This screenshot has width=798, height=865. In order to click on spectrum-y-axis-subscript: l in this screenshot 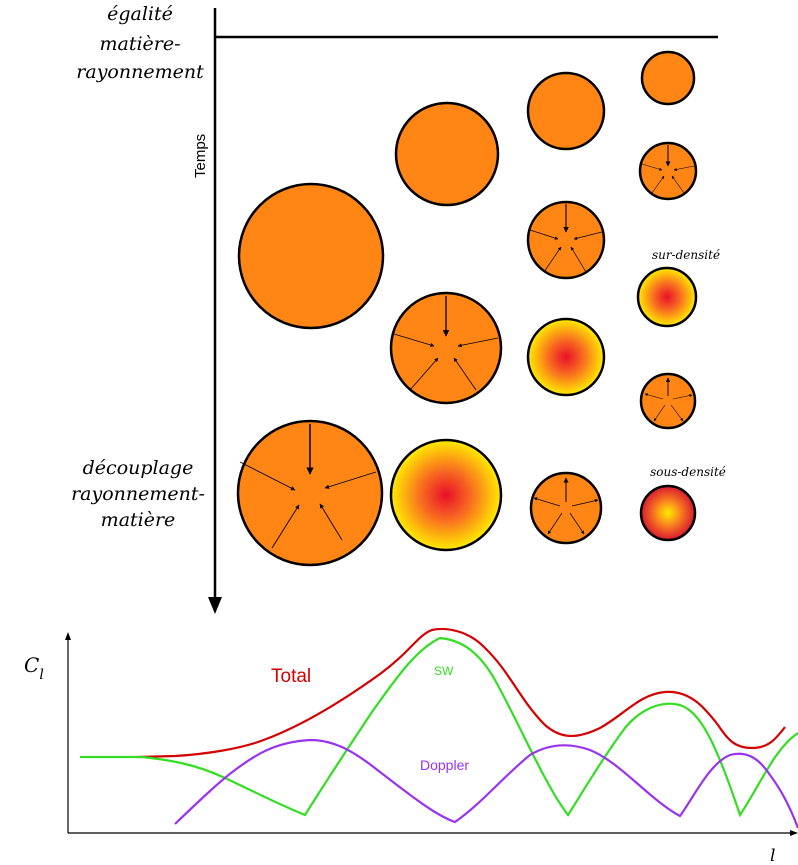, I will do `click(41, 675)`.